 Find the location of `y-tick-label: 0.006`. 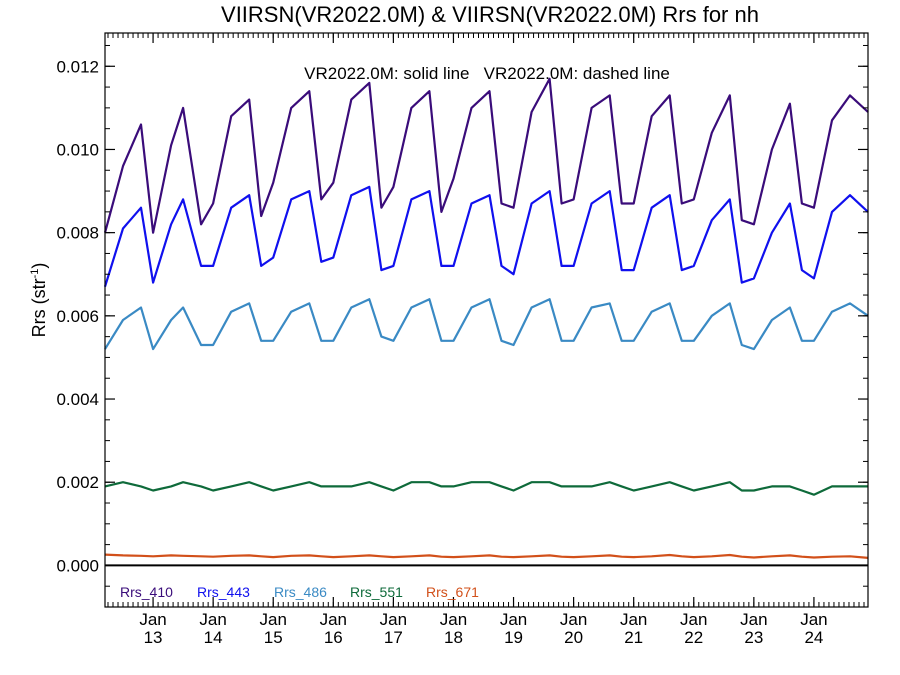

y-tick-label: 0.006 is located at coordinates (77, 316).